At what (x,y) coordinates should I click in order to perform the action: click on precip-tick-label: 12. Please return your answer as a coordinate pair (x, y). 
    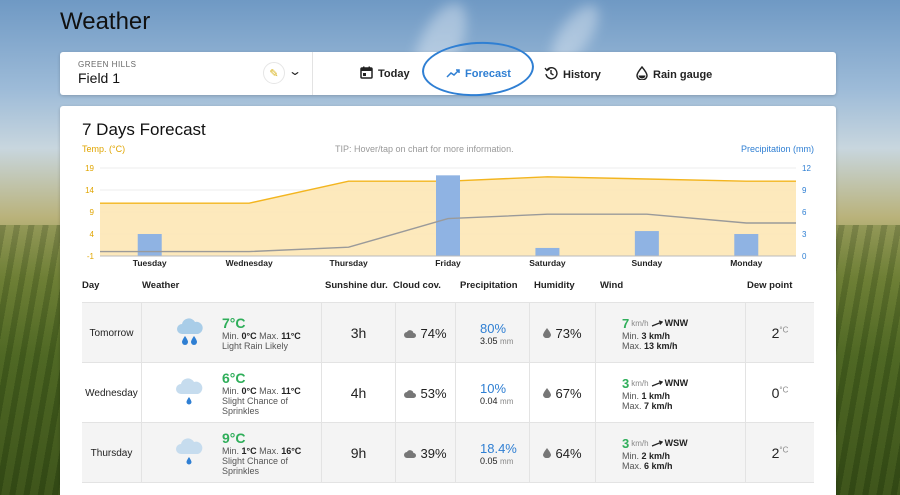
    Looking at the image, I should click on (806, 168).